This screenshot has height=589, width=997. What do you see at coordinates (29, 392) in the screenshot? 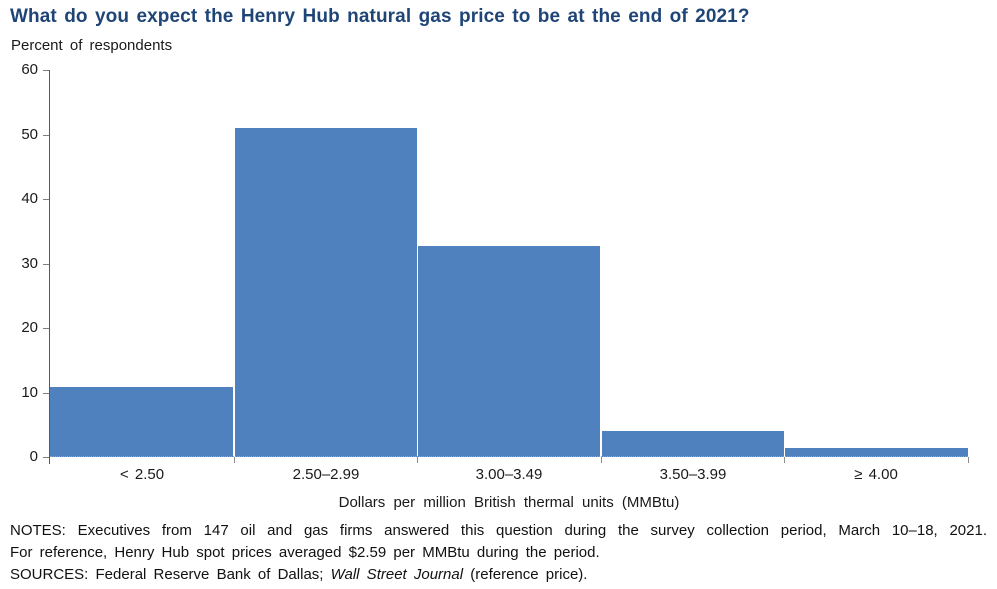
I see `y-axis-tick-label: 10` at bounding box center [29, 392].